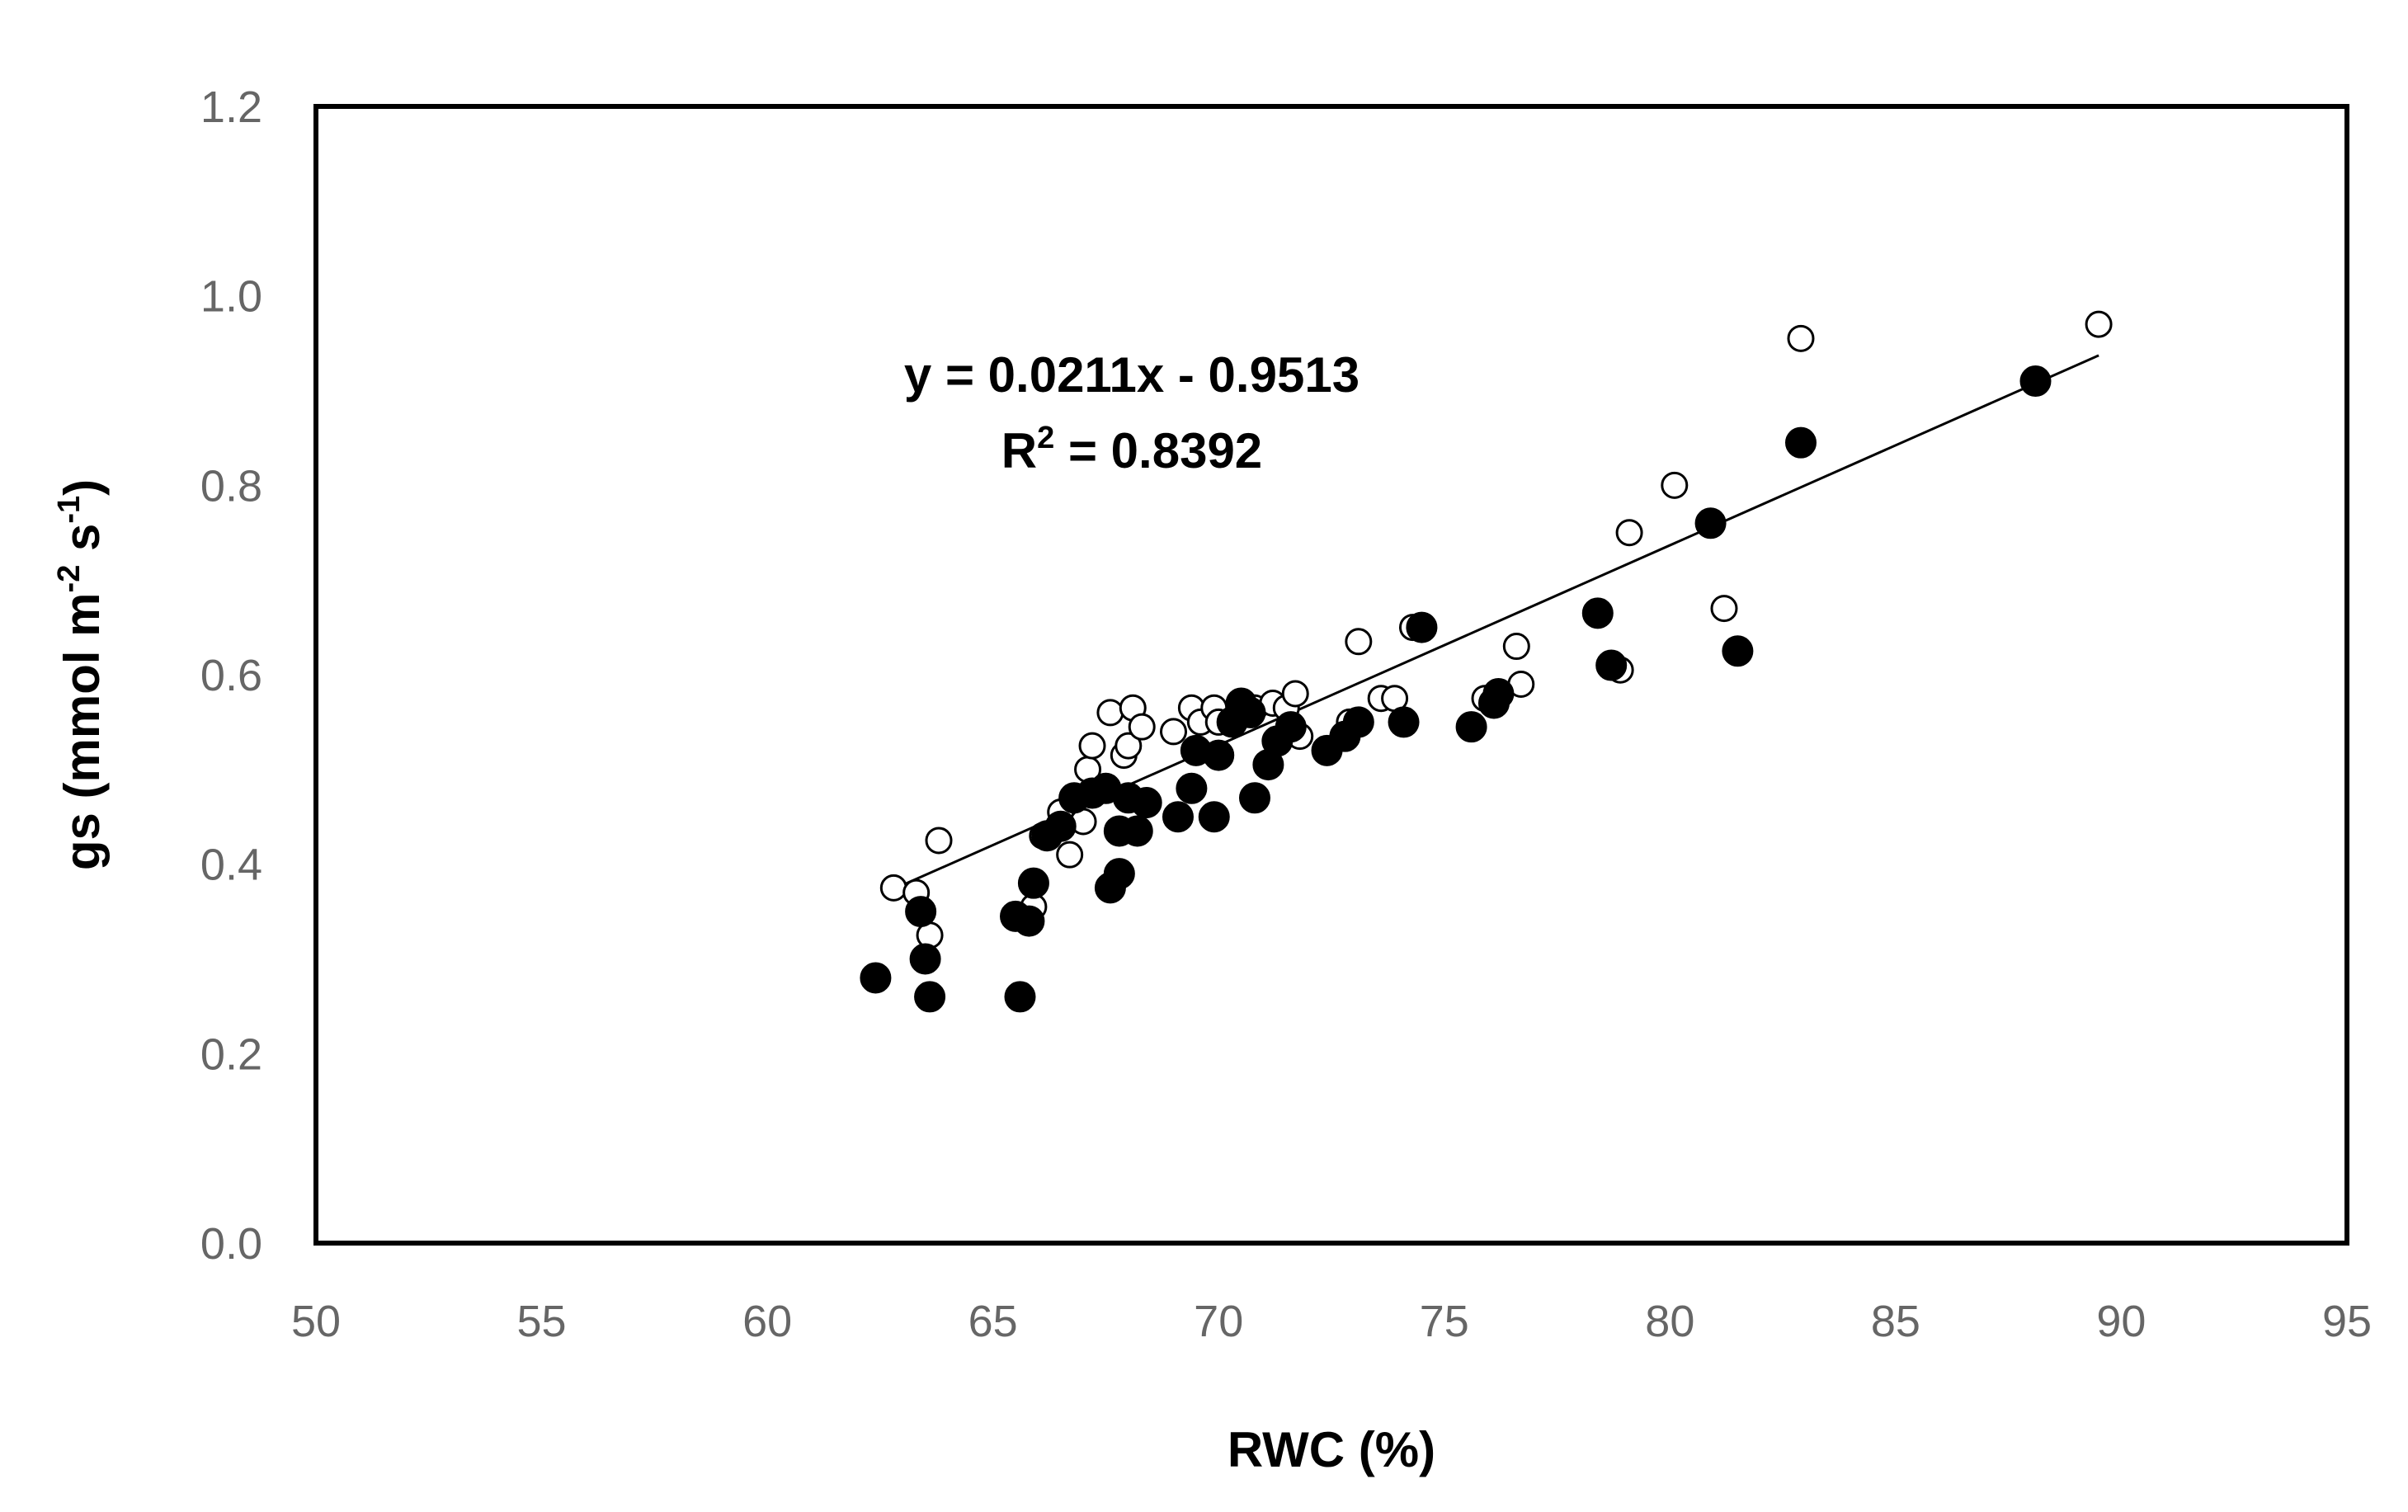  What do you see at coordinates (69, 579) in the screenshot?
I see `y-axis-title-sup-1: -2` at bounding box center [69, 579].